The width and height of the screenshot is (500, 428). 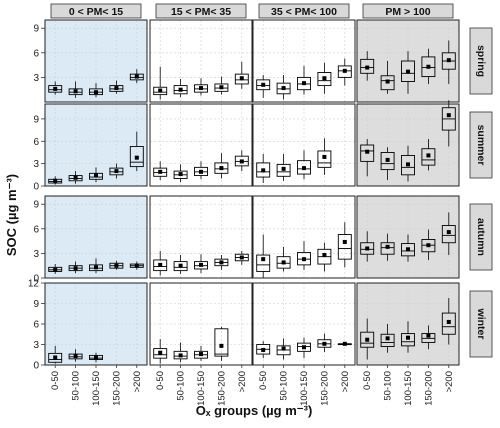 I want to click on y-tick-label: 6, so click(x=36, y=229).